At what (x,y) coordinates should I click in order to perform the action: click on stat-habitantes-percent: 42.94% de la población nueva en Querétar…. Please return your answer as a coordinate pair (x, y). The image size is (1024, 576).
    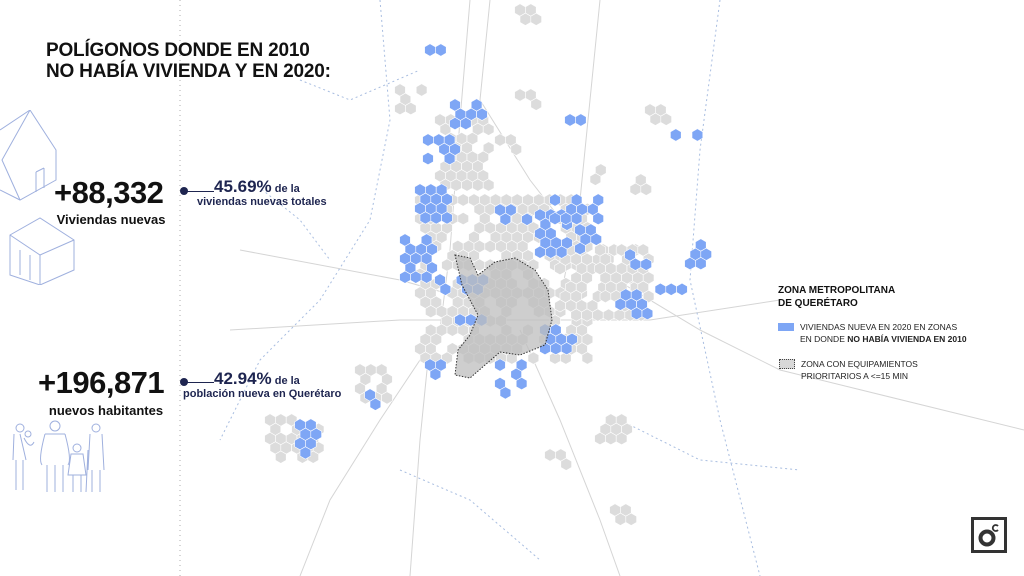
    Looking at the image, I should click on (262, 384).